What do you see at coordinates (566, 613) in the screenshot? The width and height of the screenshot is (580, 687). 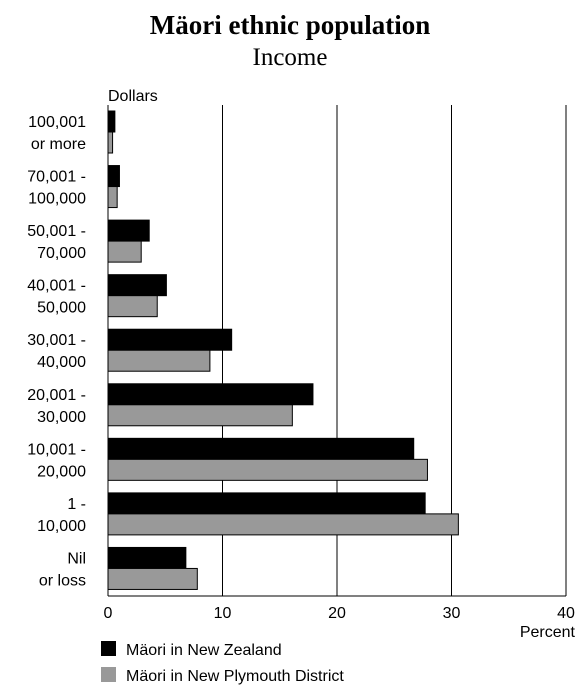 I see `x-tick-label: 40` at bounding box center [566, 613].